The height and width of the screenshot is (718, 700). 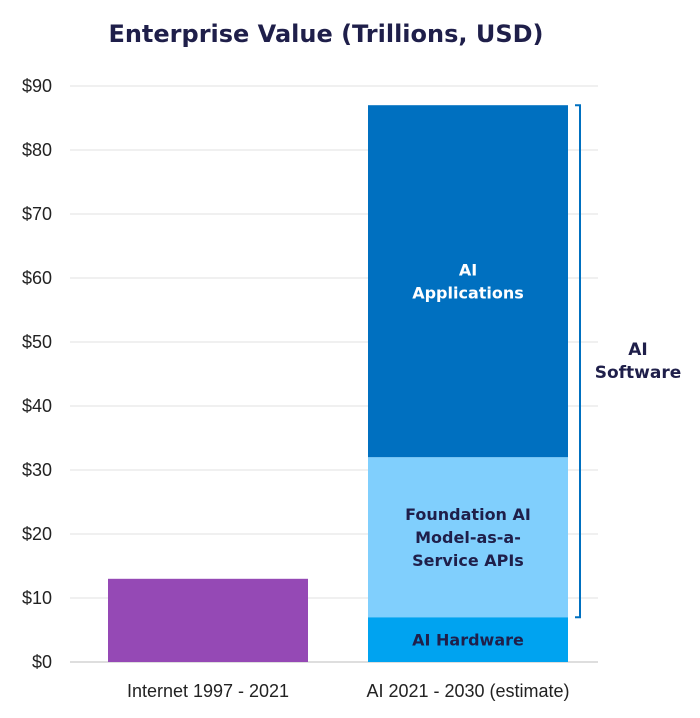 I want to click on segment-label: AI Hardware, so click(x=468, y=640).